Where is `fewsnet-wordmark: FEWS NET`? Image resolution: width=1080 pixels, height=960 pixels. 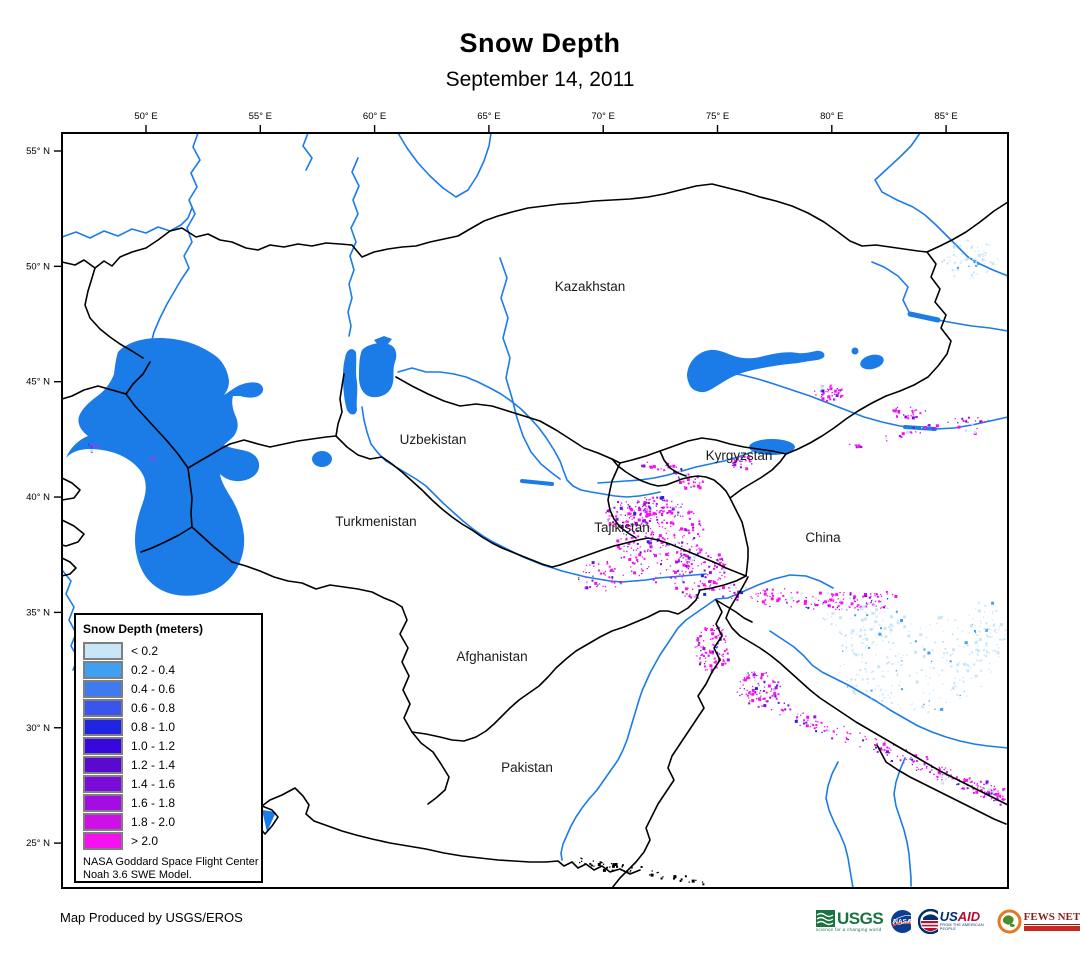
fewsnet-wordmark: FEWS NET is located at coordinates (1051, 917).